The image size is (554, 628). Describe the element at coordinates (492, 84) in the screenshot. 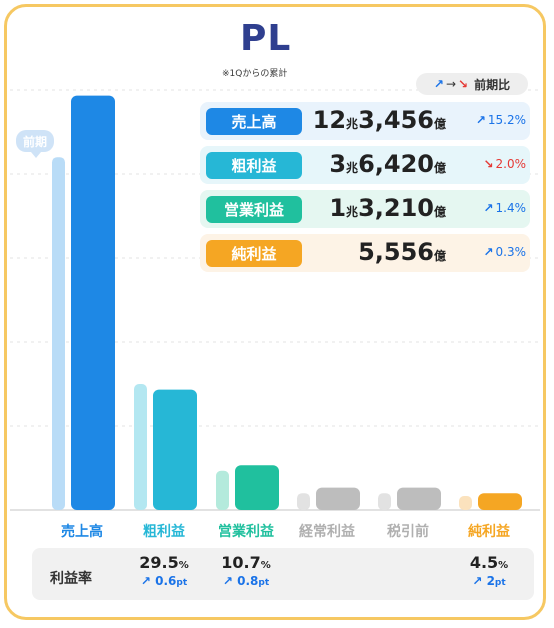

I see `change-legend-label: 前期比` at that location.